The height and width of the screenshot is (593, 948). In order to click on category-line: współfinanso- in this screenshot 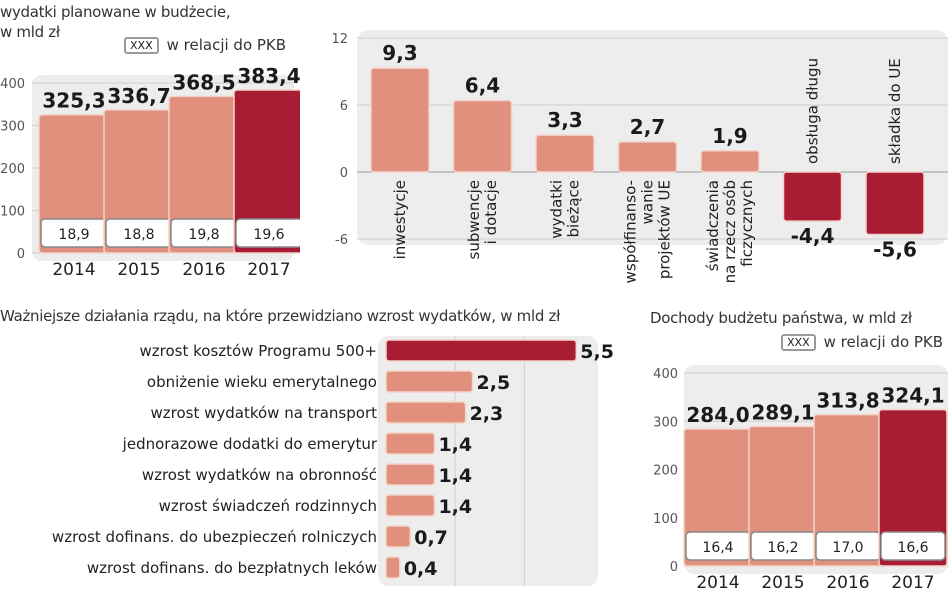, I will do `click(631, 231)`.